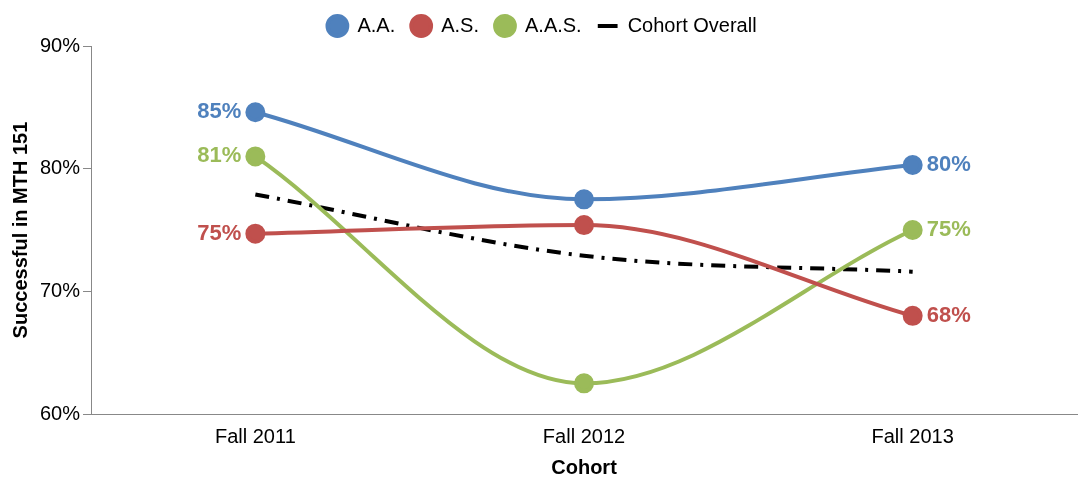  What do you see at coordinates (219, 111) in the screenshot?
I see `data-label: 85%` at bounding box center [219, 111].